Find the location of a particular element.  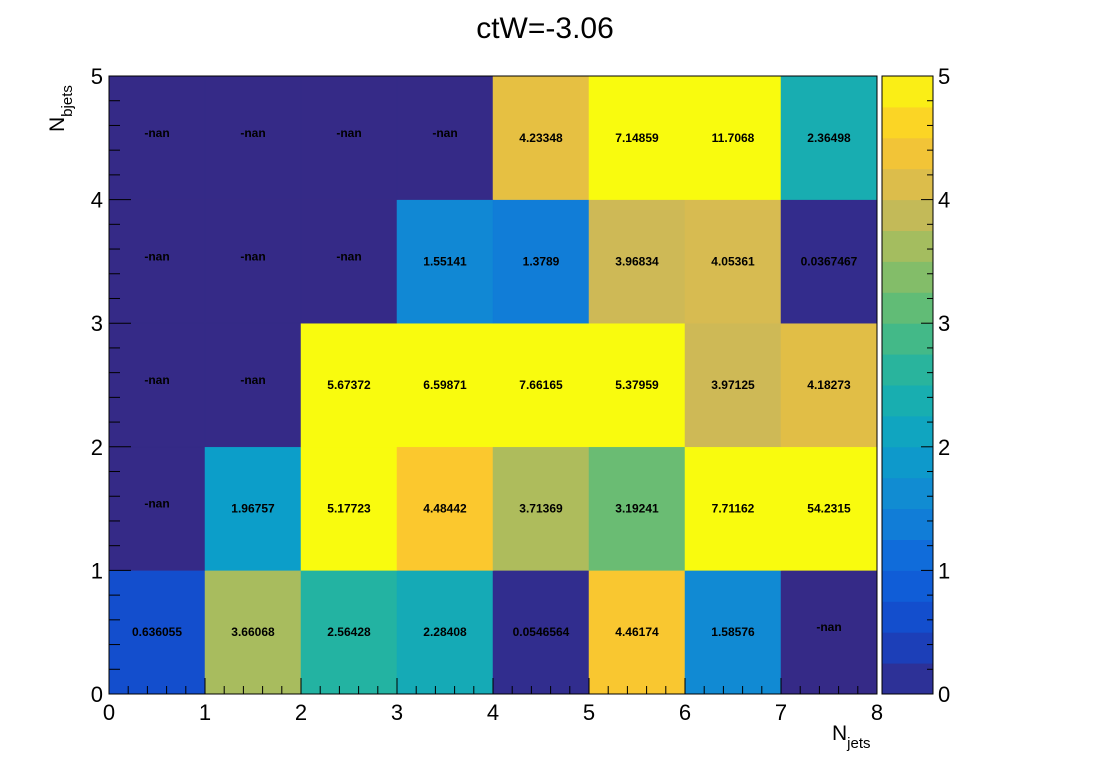

cell-value-label: 1.3789 is located at coordinates (541, 261).